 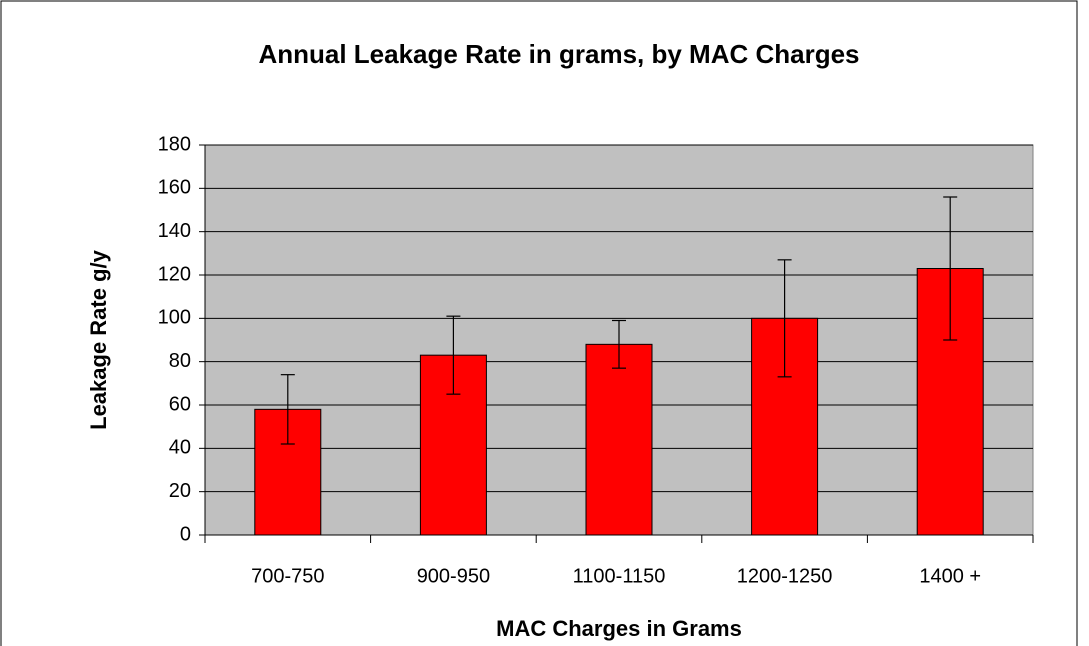 I want to click on bar, so click(x=619, y=439).